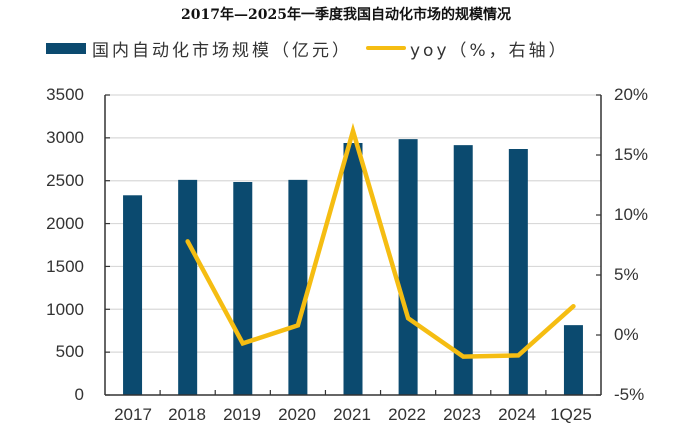 This screenshot has height=442, width=692. I want to click on y-tick-left: 3000, so click(65, 137).